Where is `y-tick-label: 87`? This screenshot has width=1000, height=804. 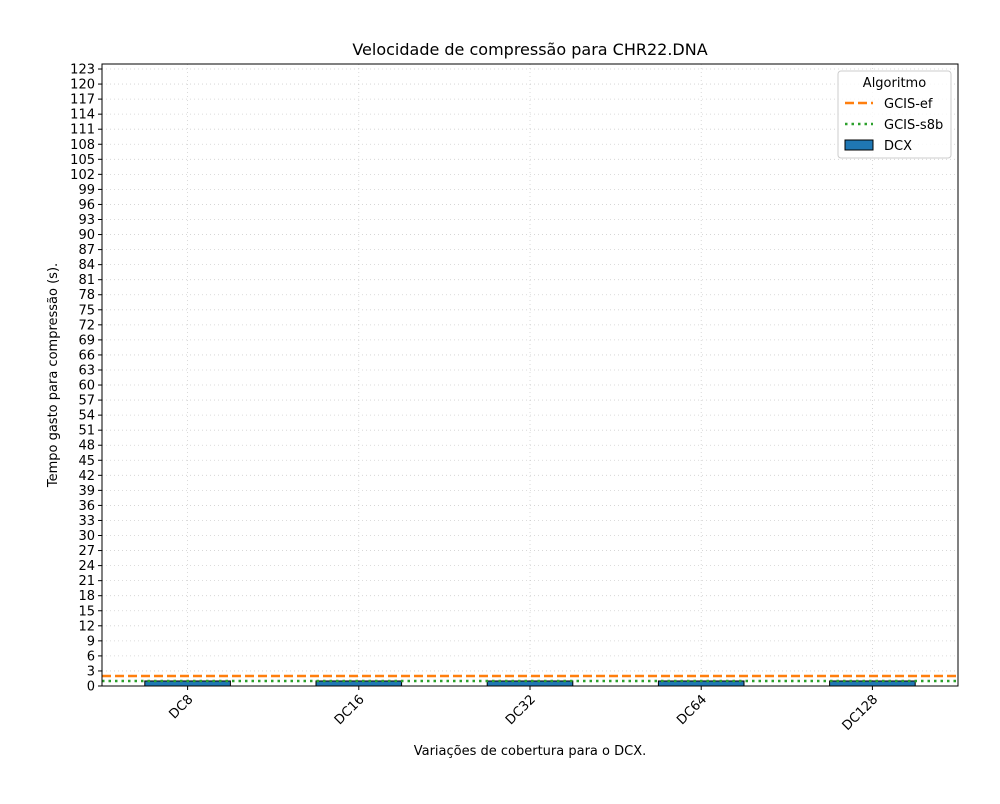
y-tick-label: 87 is located at coordinates (86, 250).